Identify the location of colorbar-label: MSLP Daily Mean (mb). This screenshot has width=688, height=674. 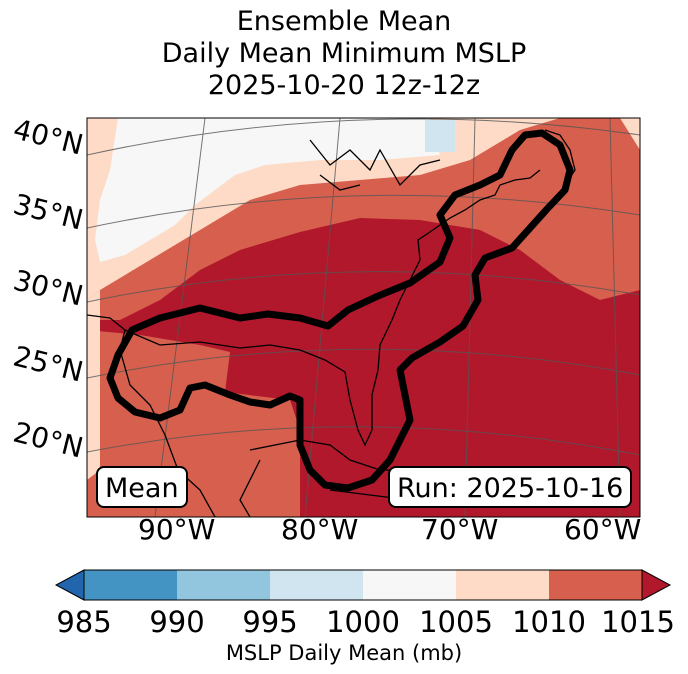
(344, 653).